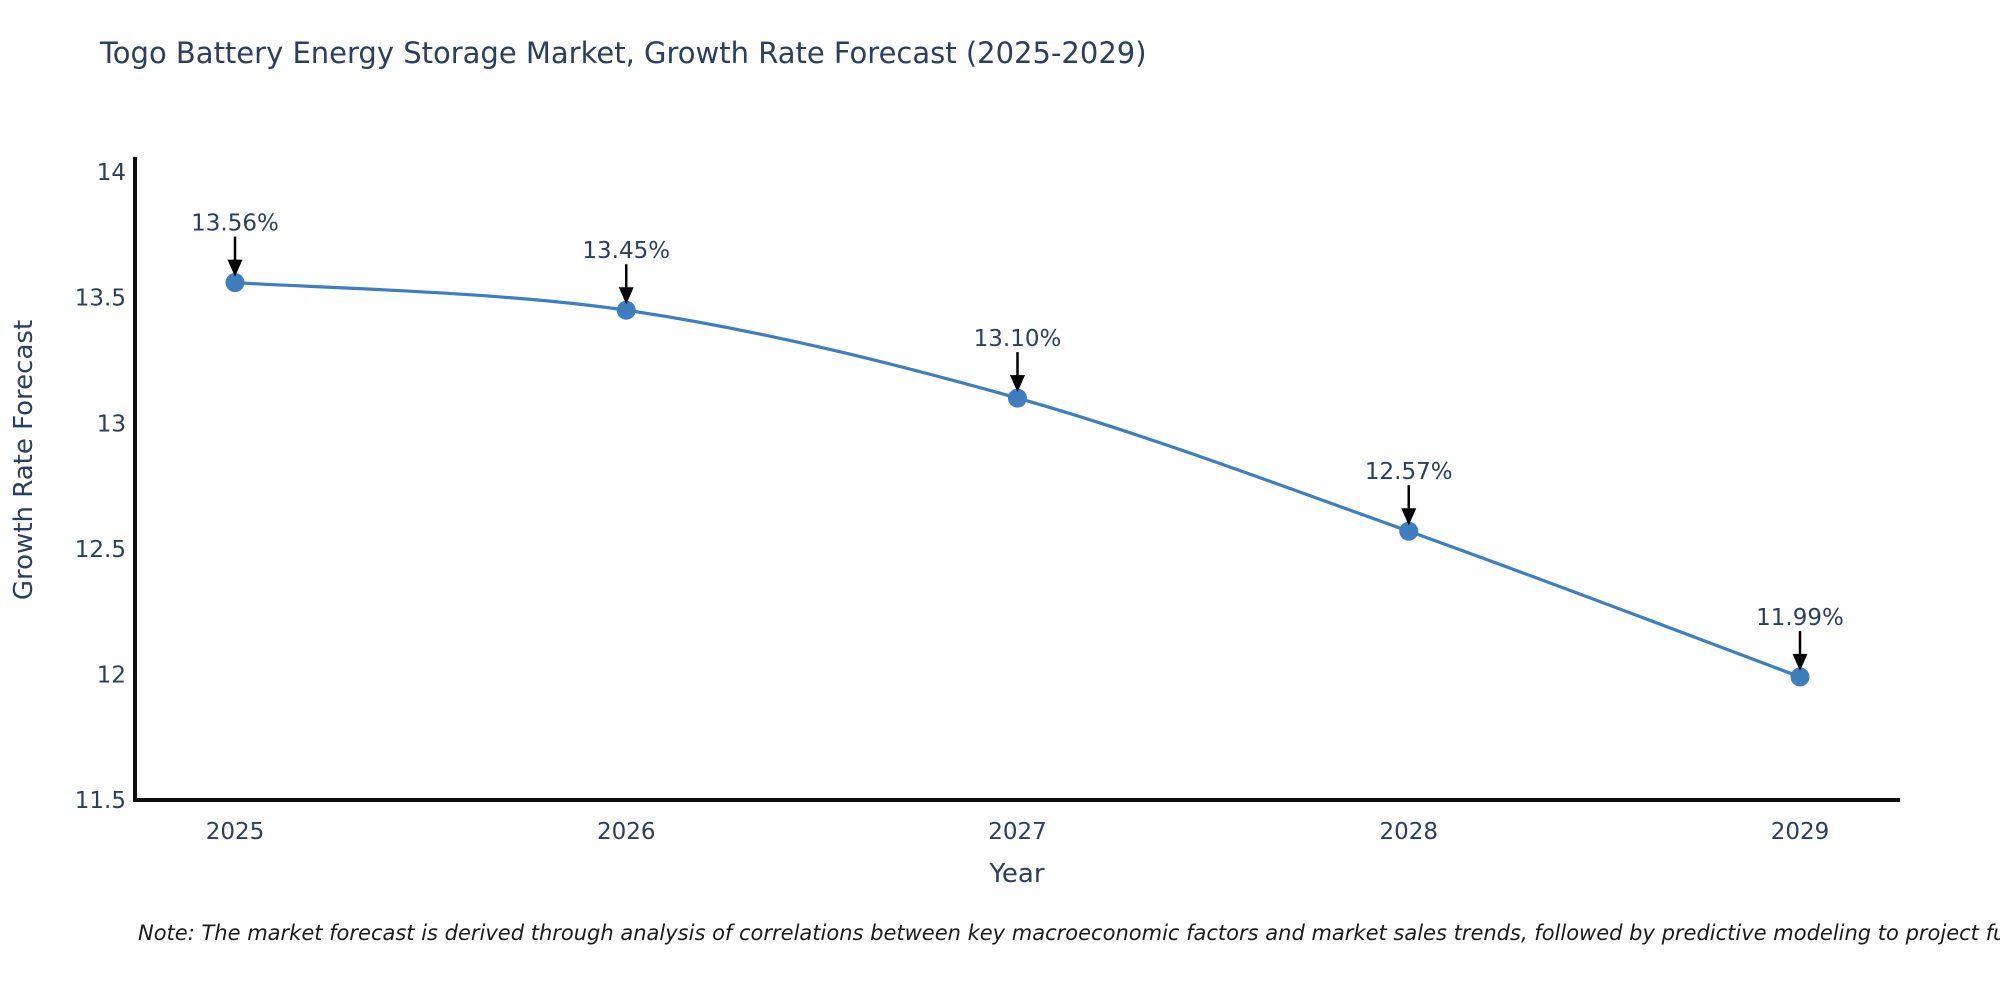 Image resolution: width=2000 pixels, height=1000 pixels. What do you see at coordinates (100, 801) in the screenshot?
I see `y-tick-label: 11.5` at bounding box center [100, 801].